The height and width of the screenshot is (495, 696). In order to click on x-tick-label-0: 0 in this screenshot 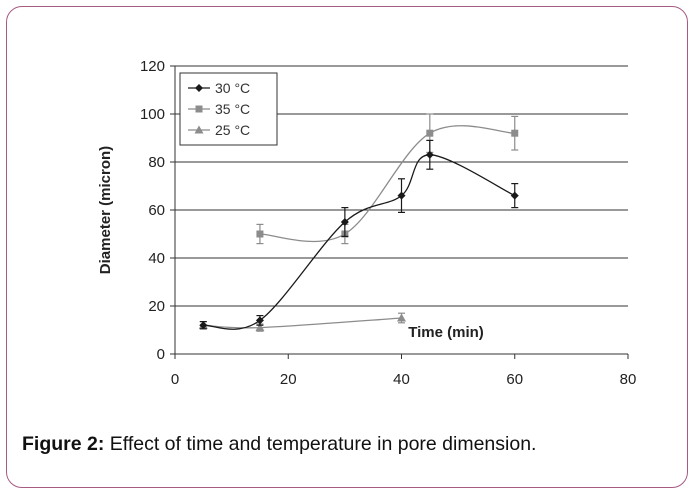, I will do `click(175, 379)`.